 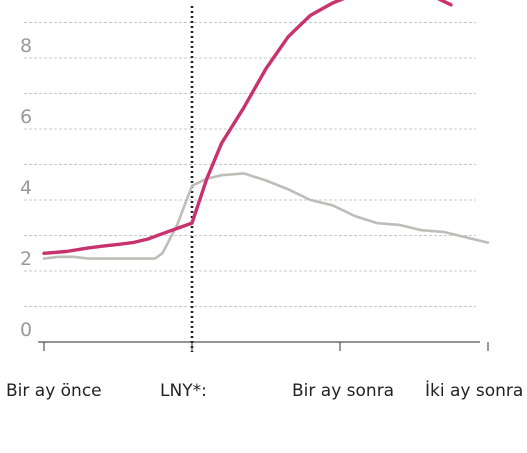 I want to click on y-tick-label-4: 4, so click(x=26, y=188).